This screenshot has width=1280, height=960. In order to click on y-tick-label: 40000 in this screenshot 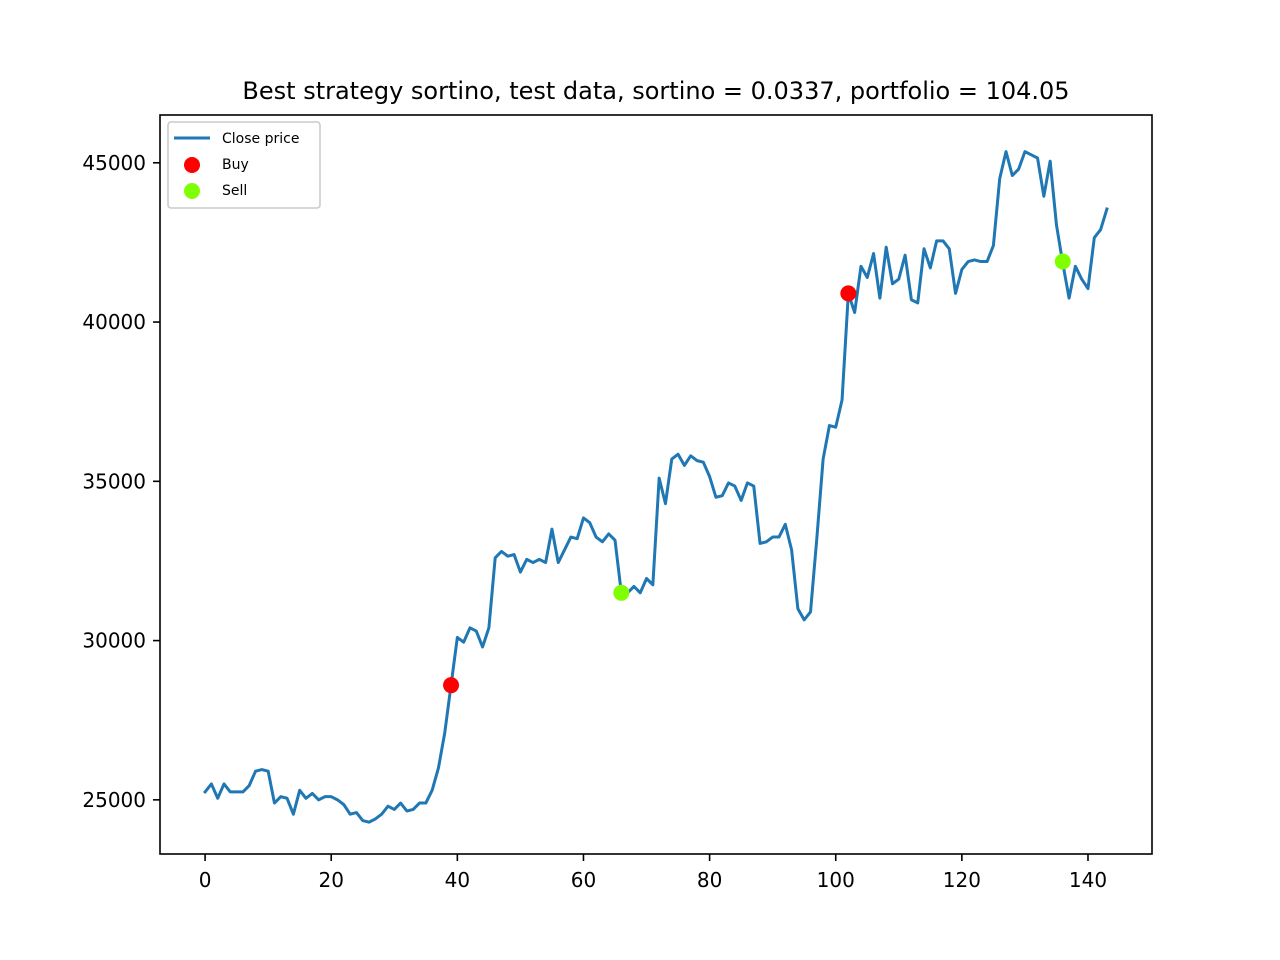, I will do `click(114, 322)`.